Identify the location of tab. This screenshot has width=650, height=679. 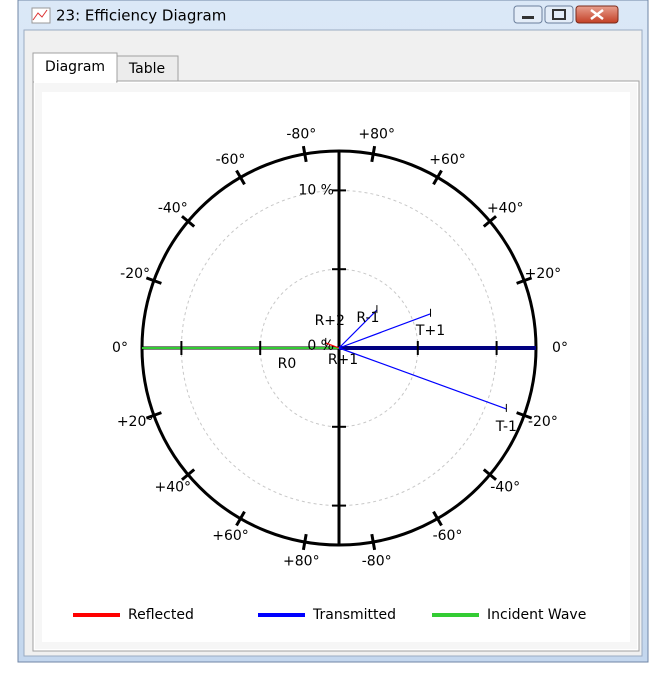
(147, 68).